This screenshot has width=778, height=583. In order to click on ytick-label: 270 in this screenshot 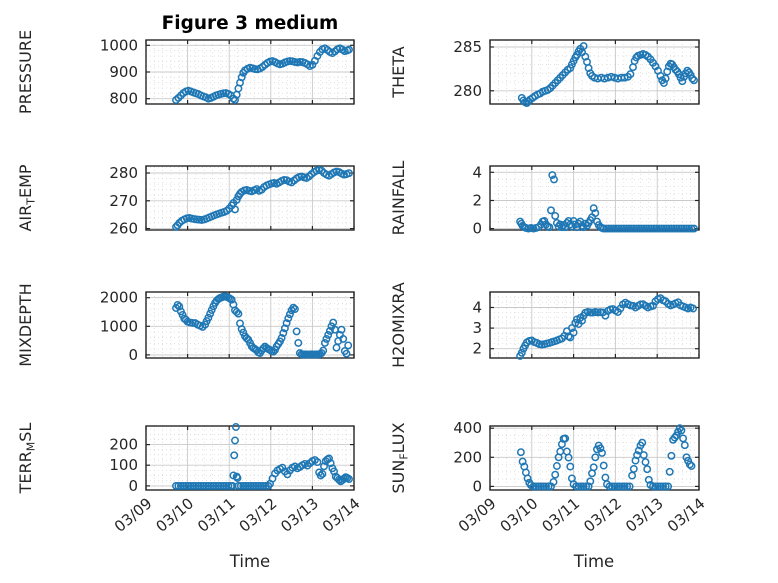, I will do `click(123, 201)`.